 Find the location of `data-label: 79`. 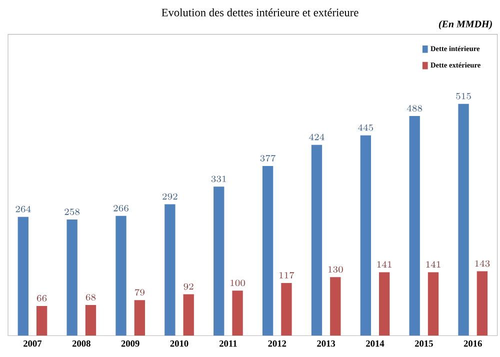

data-label: 79 is located at coordinates (139, 292).